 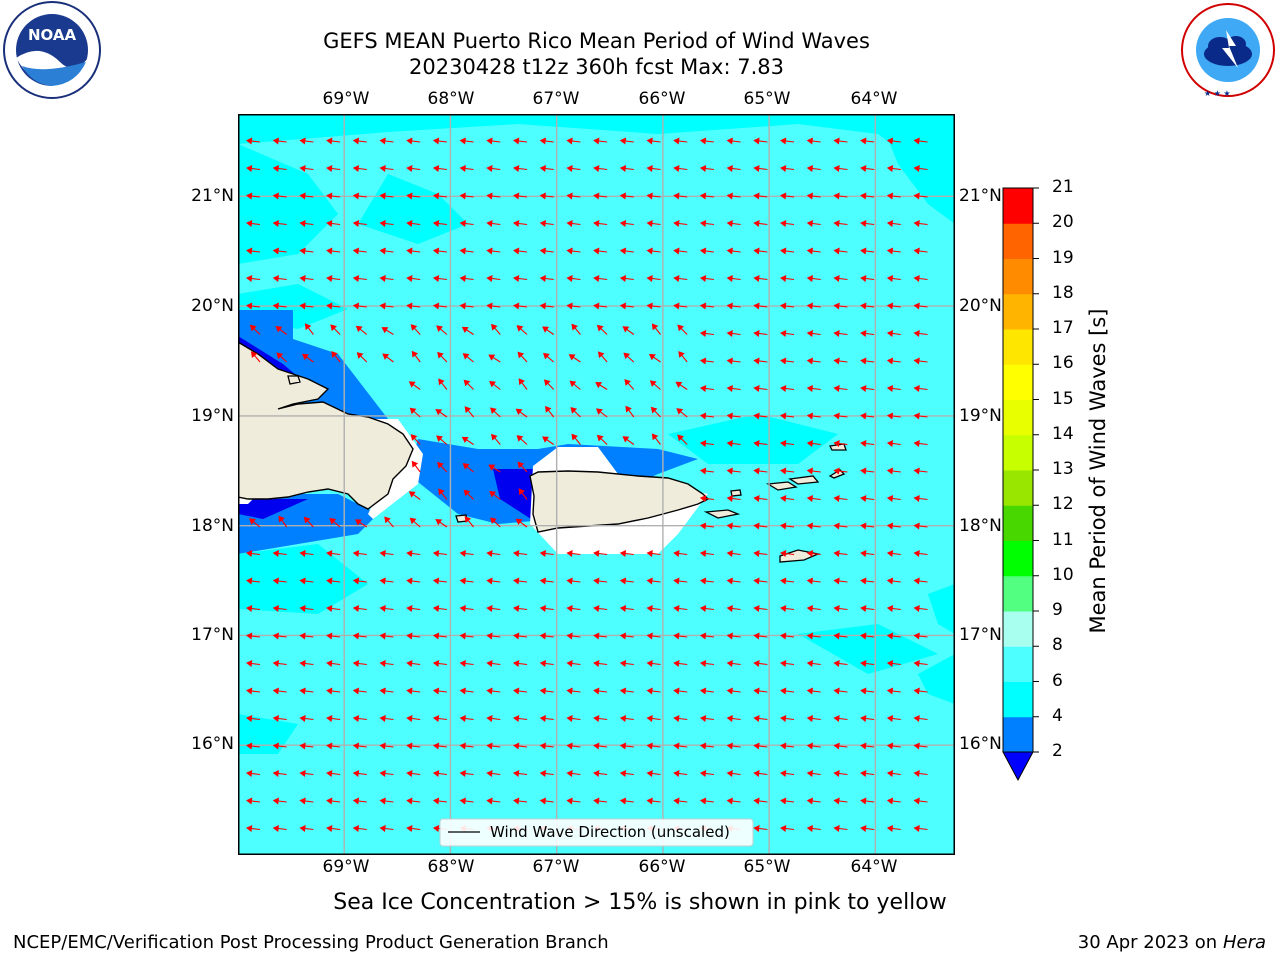 I want to click on lon-tick-bottom: 66°W, so click(x=662, y=867).